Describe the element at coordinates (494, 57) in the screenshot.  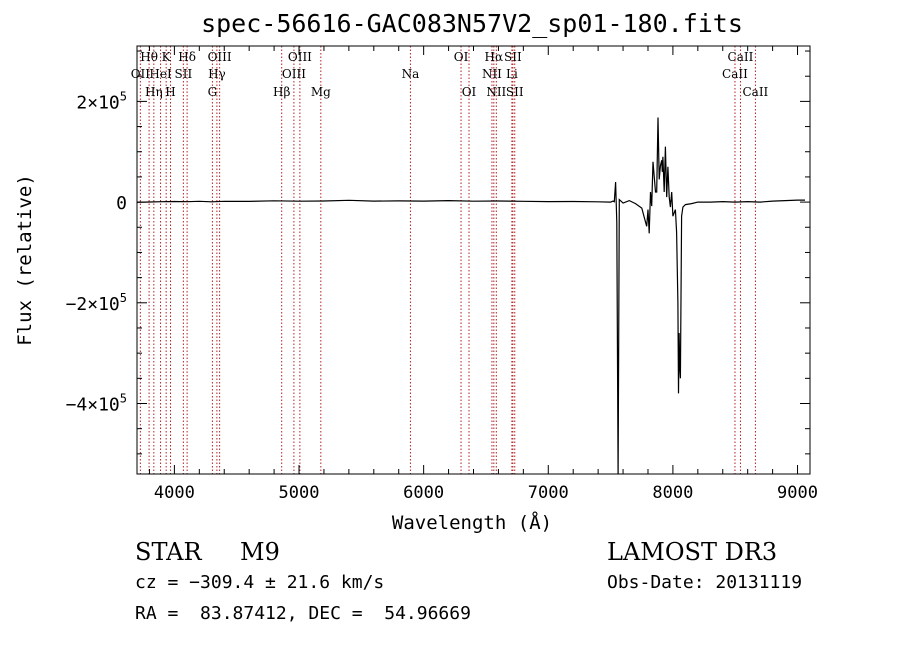
I see `line-label: Hα` at that location.